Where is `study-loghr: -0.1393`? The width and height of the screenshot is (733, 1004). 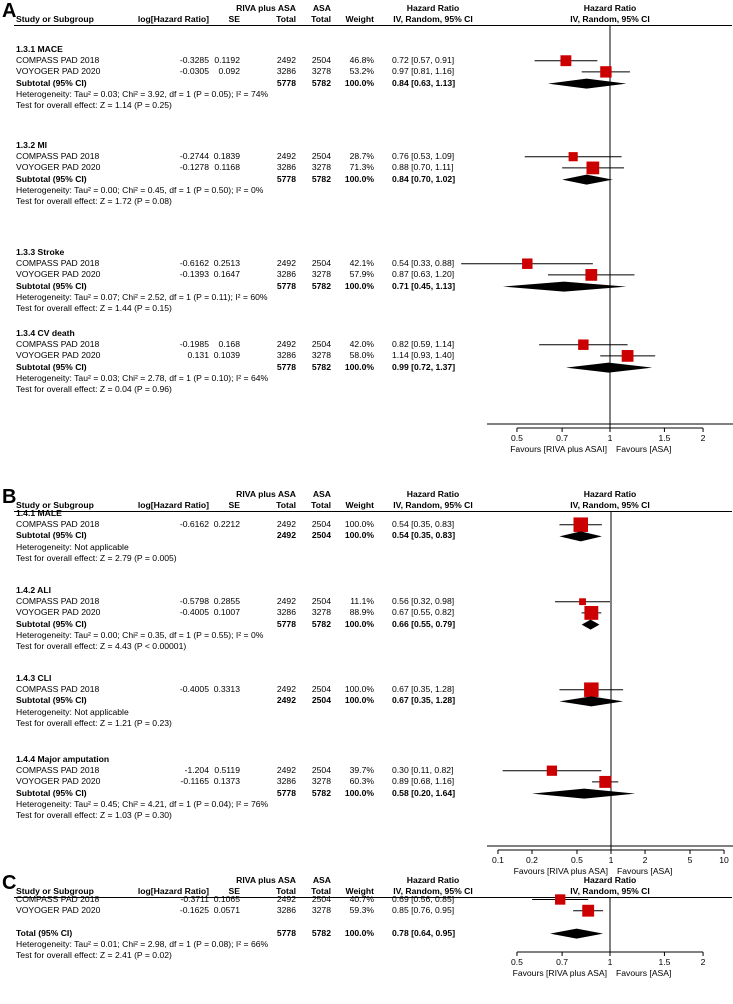
study-loghr: -0.1393 is located at coordinates (194, 274).